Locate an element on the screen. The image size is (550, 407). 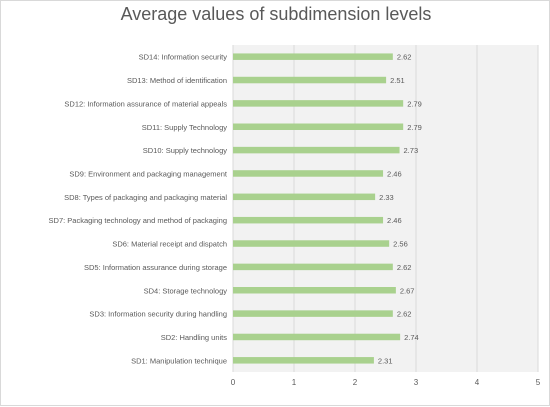
x-tick-label: 5 is located at coordinates (538, 382).